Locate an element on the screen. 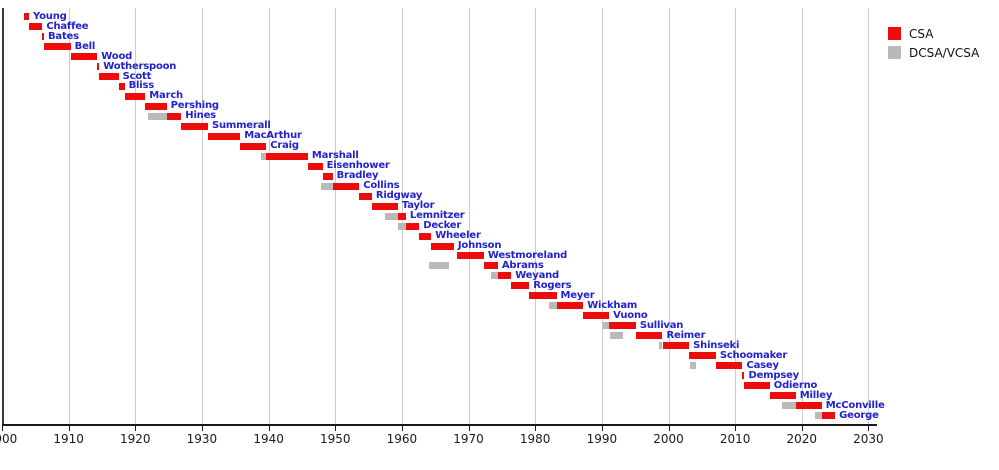 The image size is (999, 470). csa-bar-hines is located at coordinates (174, 116).